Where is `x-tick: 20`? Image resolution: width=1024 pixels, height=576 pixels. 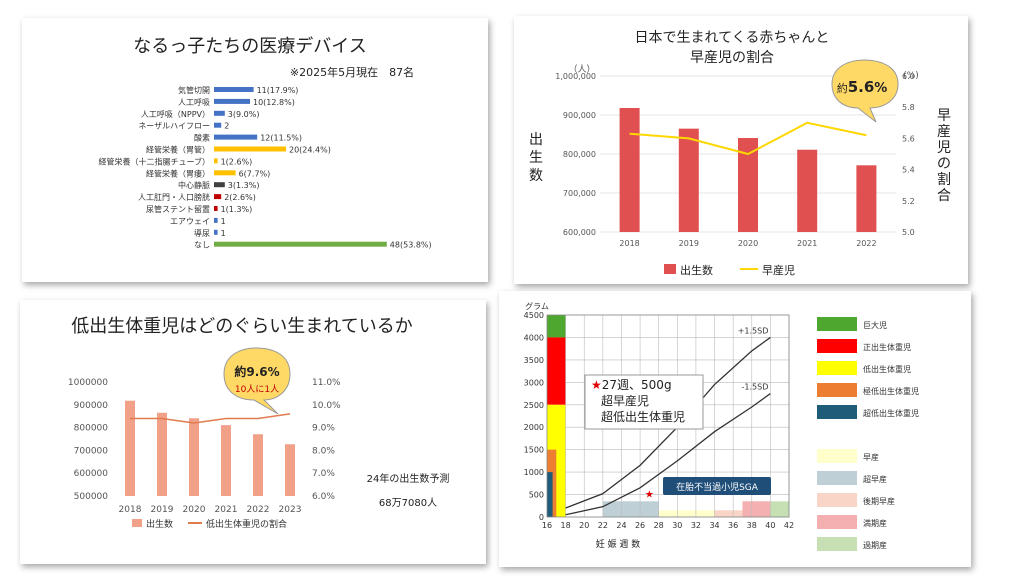
x-tick: 20 is located at coordinates (584, 525).